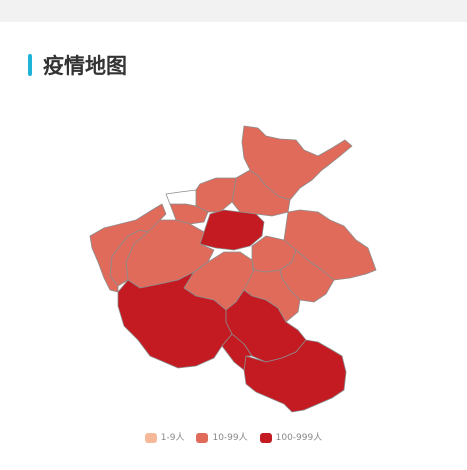 The height and width of the screenshot is (470, 467). What do you see at coordinates (299, 438) in the screenshot?
I see `legend-label: 100-999人` at bounding box center [299, 438].